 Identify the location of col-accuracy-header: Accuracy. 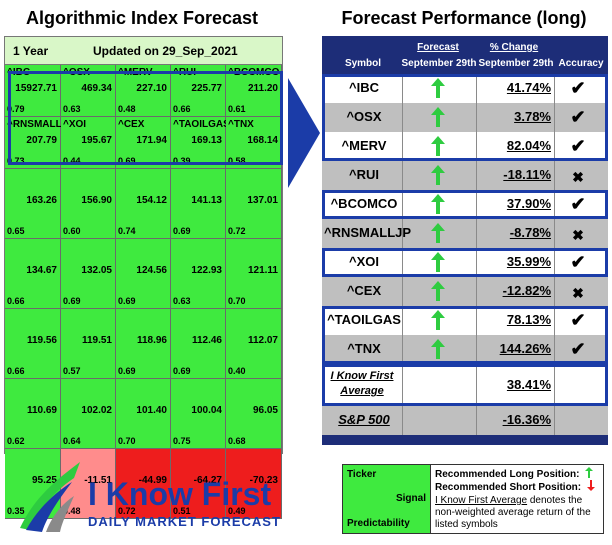
(581, 63).